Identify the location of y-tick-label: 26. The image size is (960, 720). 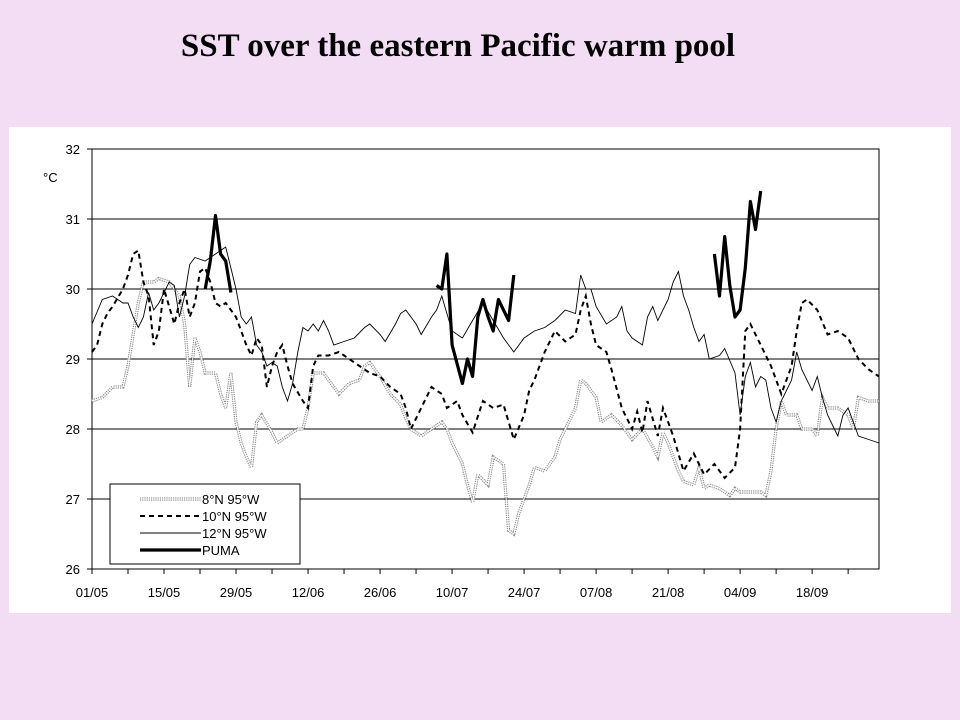
(73, 569).